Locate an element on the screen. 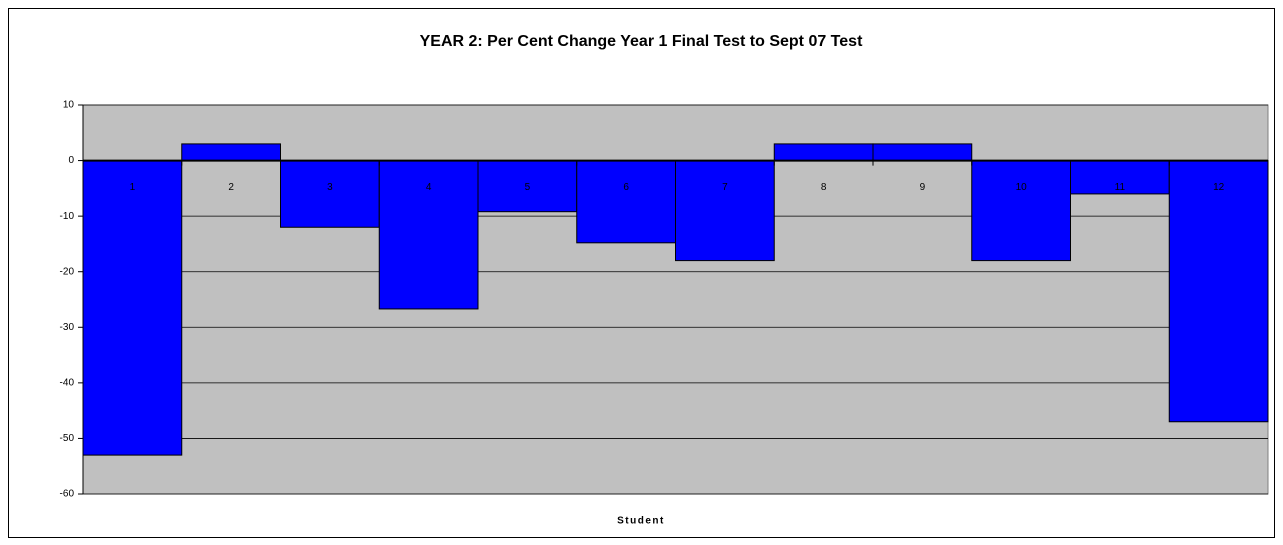  x-tick-label: 12 is located at coordinates (1219, 187).